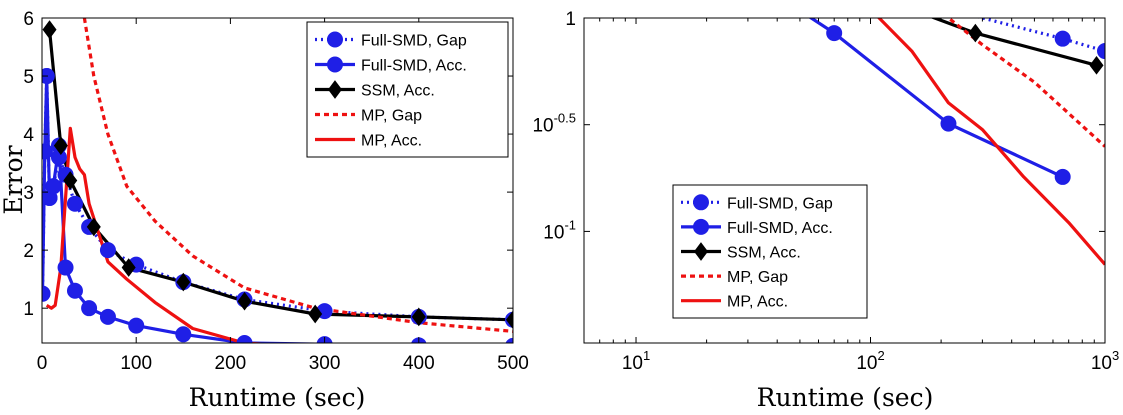 The height and width of the screenshot is (415, 1123). Describe the element at coordinates (28, 309) in the screenshot. I see `left-chart-y-tick-label: 1` at that location.